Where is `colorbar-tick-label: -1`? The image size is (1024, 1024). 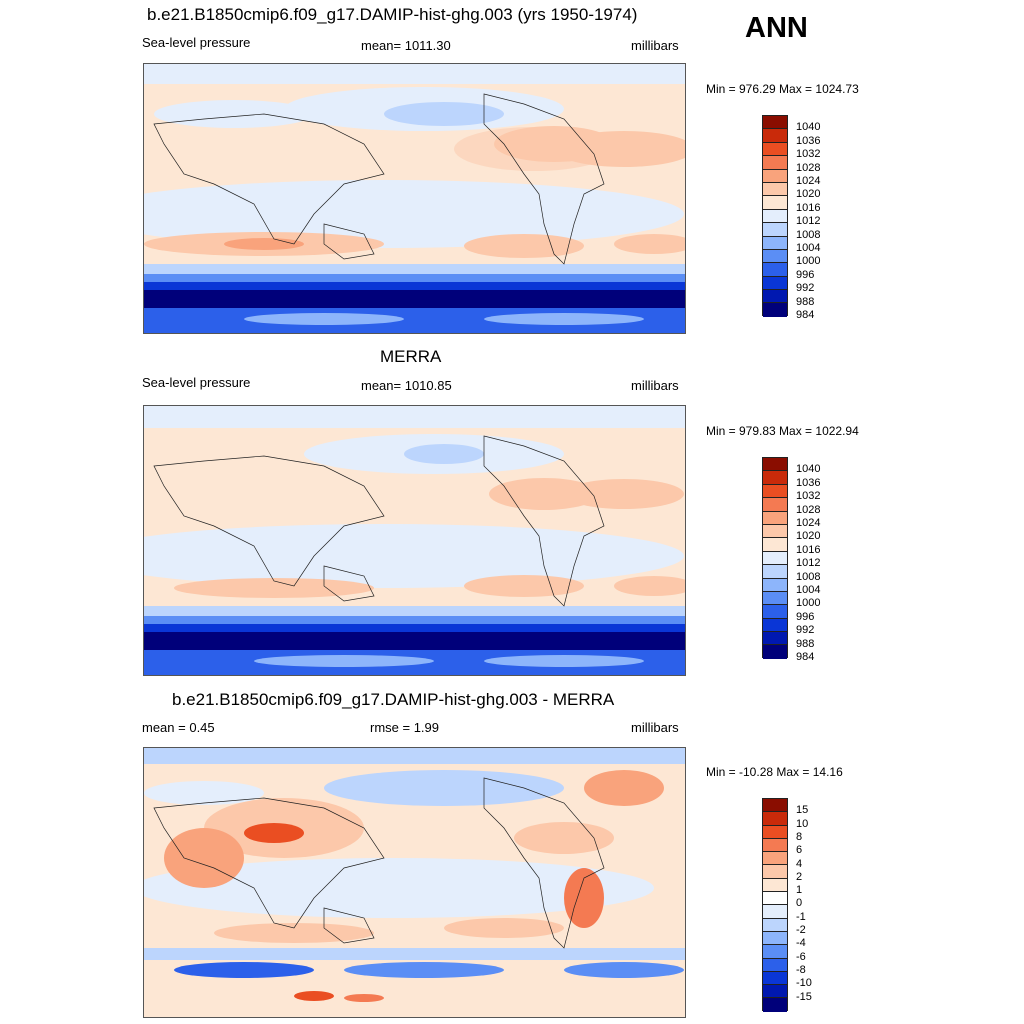 colorbar-tick-label: -1 is located at coordinates (801, 916).